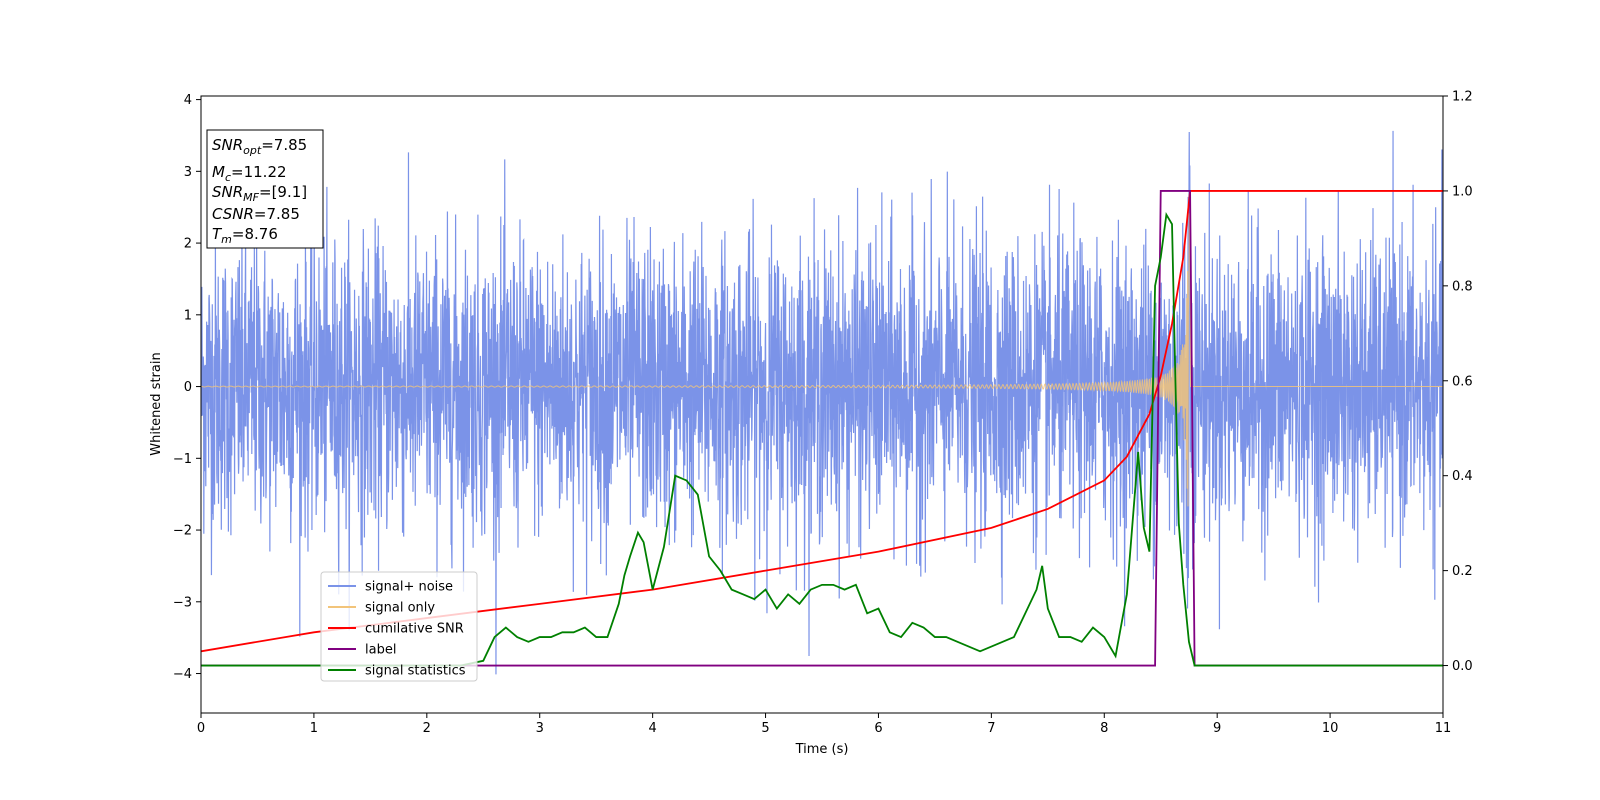 Image resolution: width=1600 pixels, height=800 pixels. Describe the element at coordinates (201, 728) in the screenshot. I see `x-tick-label: 0` at that location.